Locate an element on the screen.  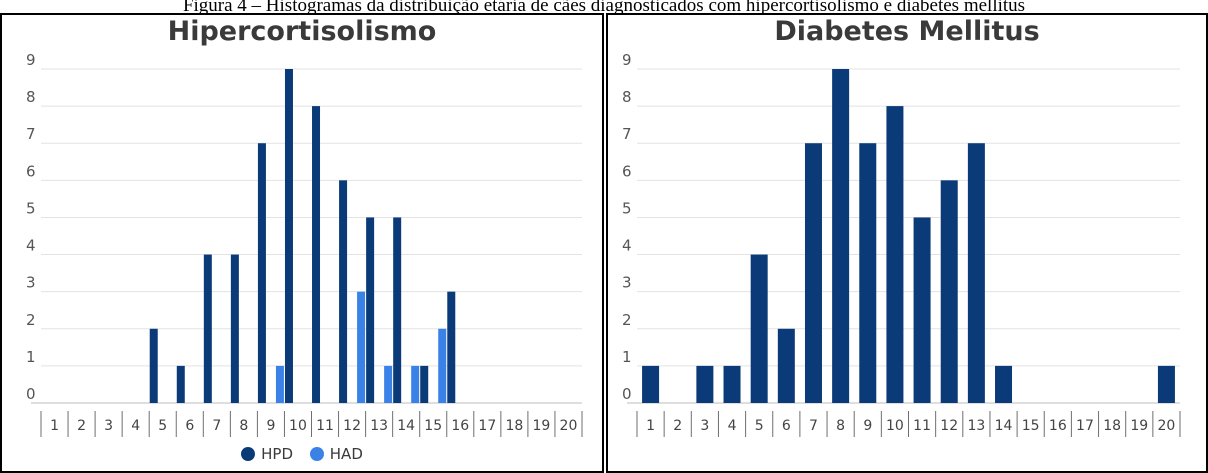
y-tick-label: 1 is located at coordinates (627, 357).